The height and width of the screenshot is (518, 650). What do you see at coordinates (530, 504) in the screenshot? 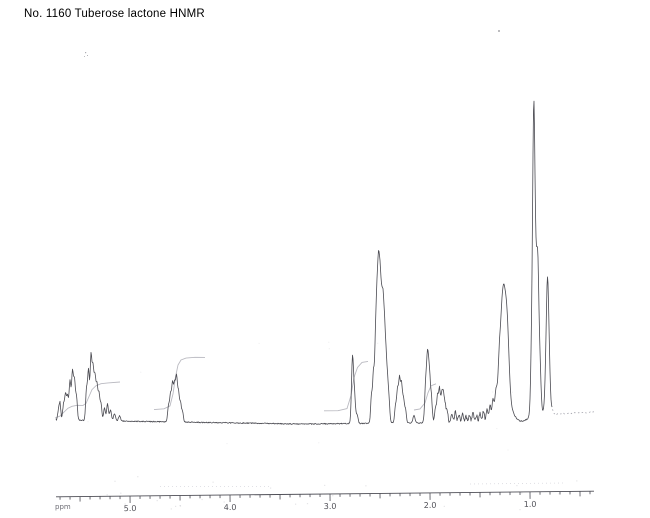
I see `axis-tick-label: 1.0` at bounding box center [530, 504].